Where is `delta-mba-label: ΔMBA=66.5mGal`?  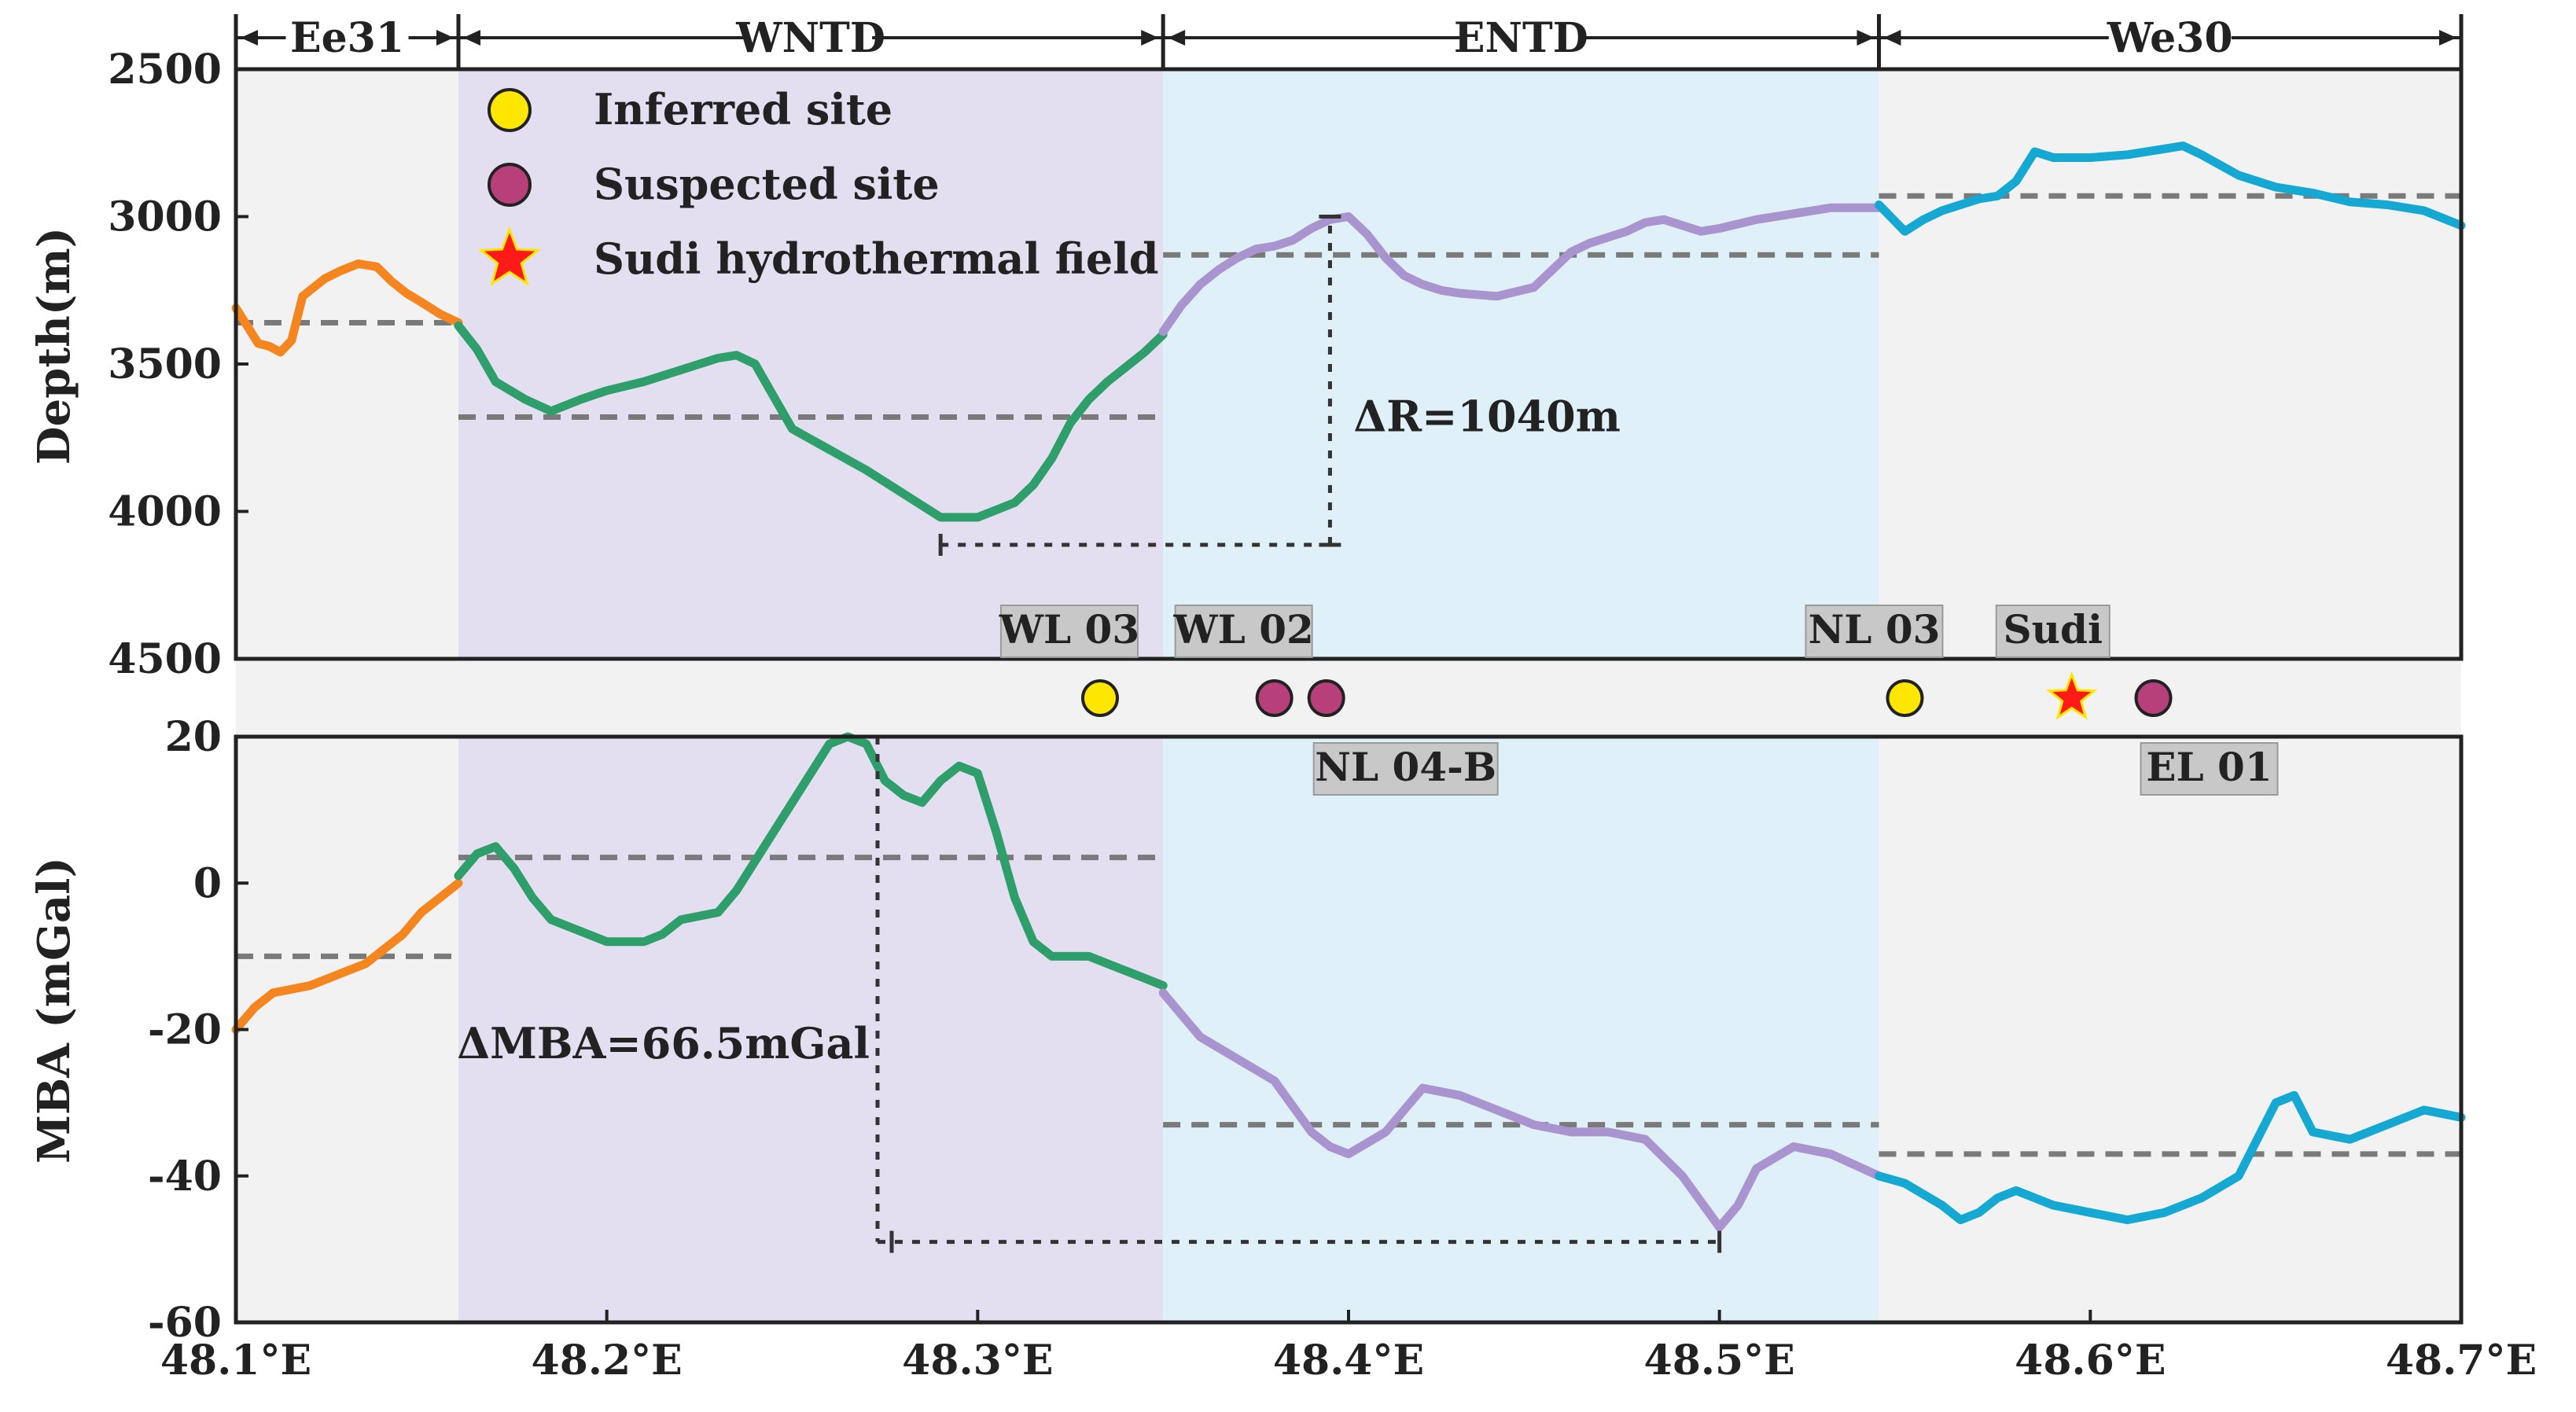
delta-mba-label: ΔMBA=66.5mGal is located at coordinates (664, 1043).